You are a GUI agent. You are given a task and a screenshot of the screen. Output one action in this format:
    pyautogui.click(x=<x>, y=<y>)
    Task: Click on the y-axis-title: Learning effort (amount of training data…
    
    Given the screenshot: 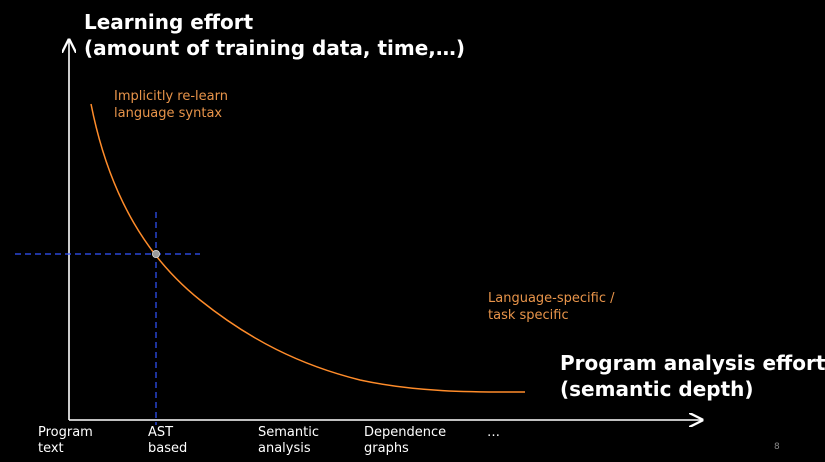 What is the action you would take?
    pyautogui.click(x=274, y=35)
    